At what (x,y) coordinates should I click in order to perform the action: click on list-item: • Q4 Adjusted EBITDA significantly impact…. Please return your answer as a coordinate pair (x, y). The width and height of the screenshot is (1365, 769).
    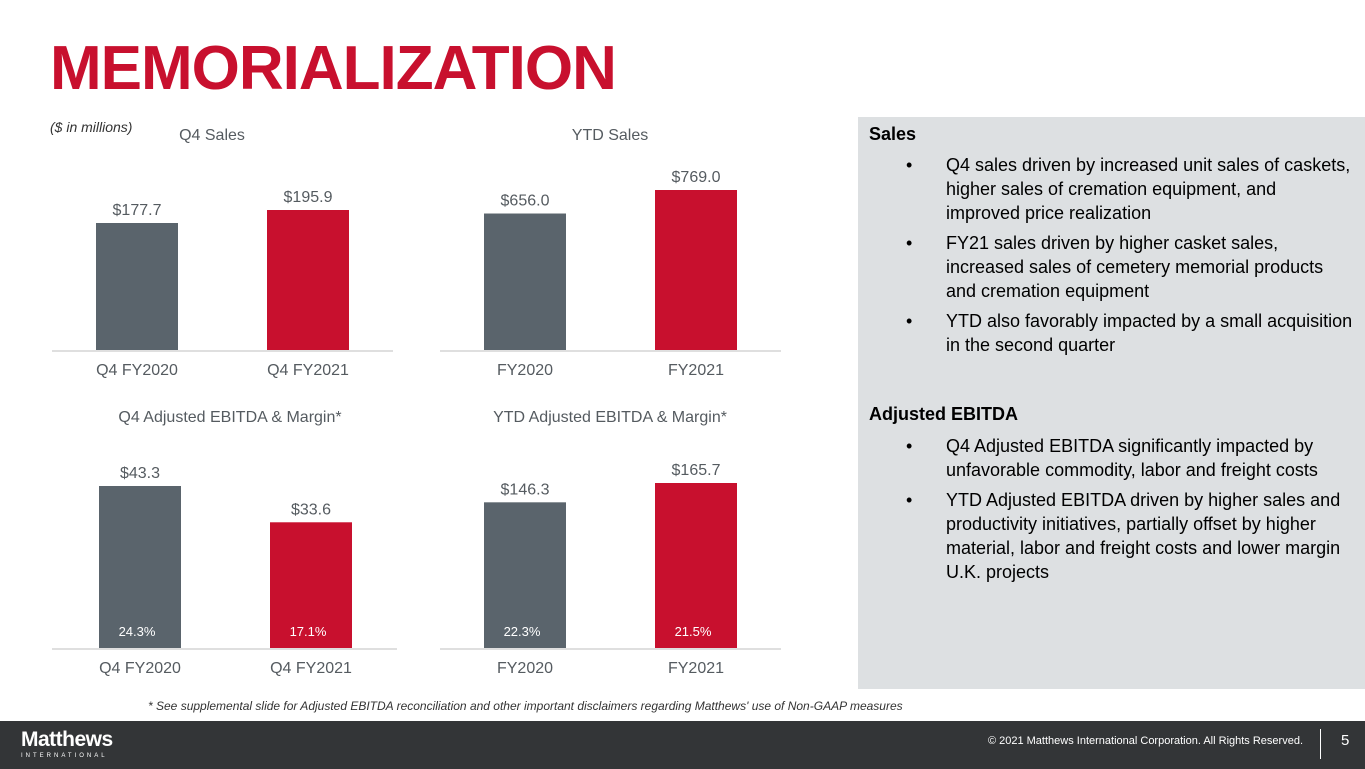
    Looking at the image, I should click on (1112, 458).